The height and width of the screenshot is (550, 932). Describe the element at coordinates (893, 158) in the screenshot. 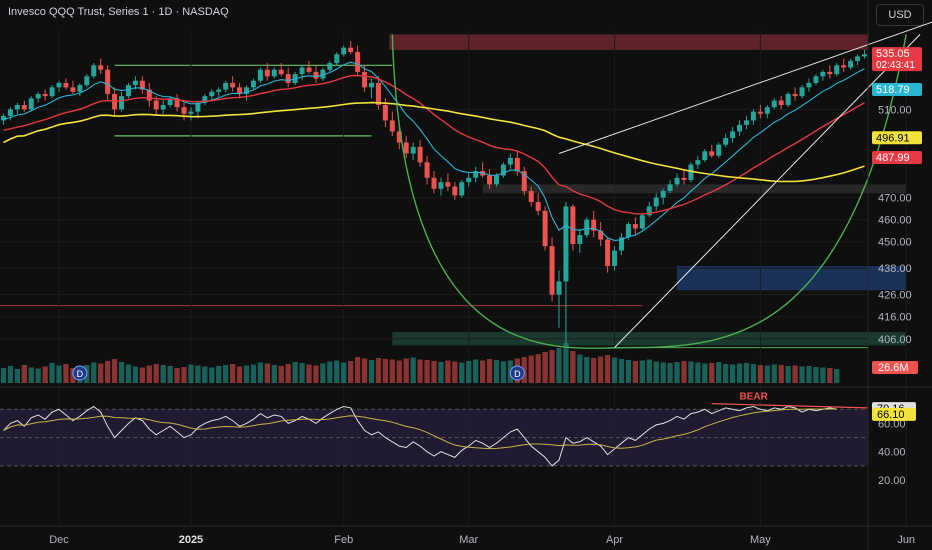

I see `price-label: 487.99` at that location.